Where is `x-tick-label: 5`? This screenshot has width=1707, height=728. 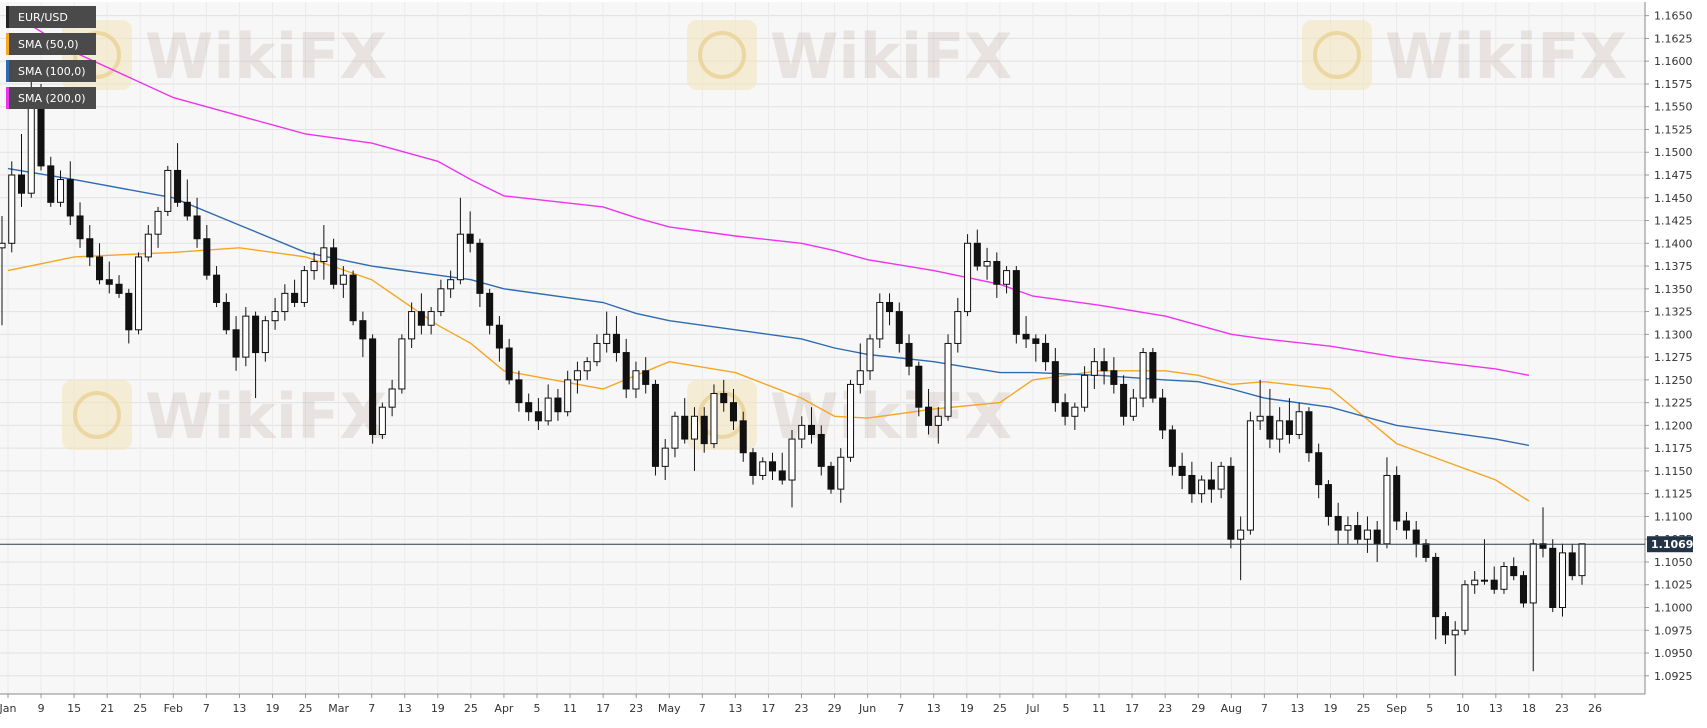
x-tick-label: 5 is located at coordinates (1066, 708).